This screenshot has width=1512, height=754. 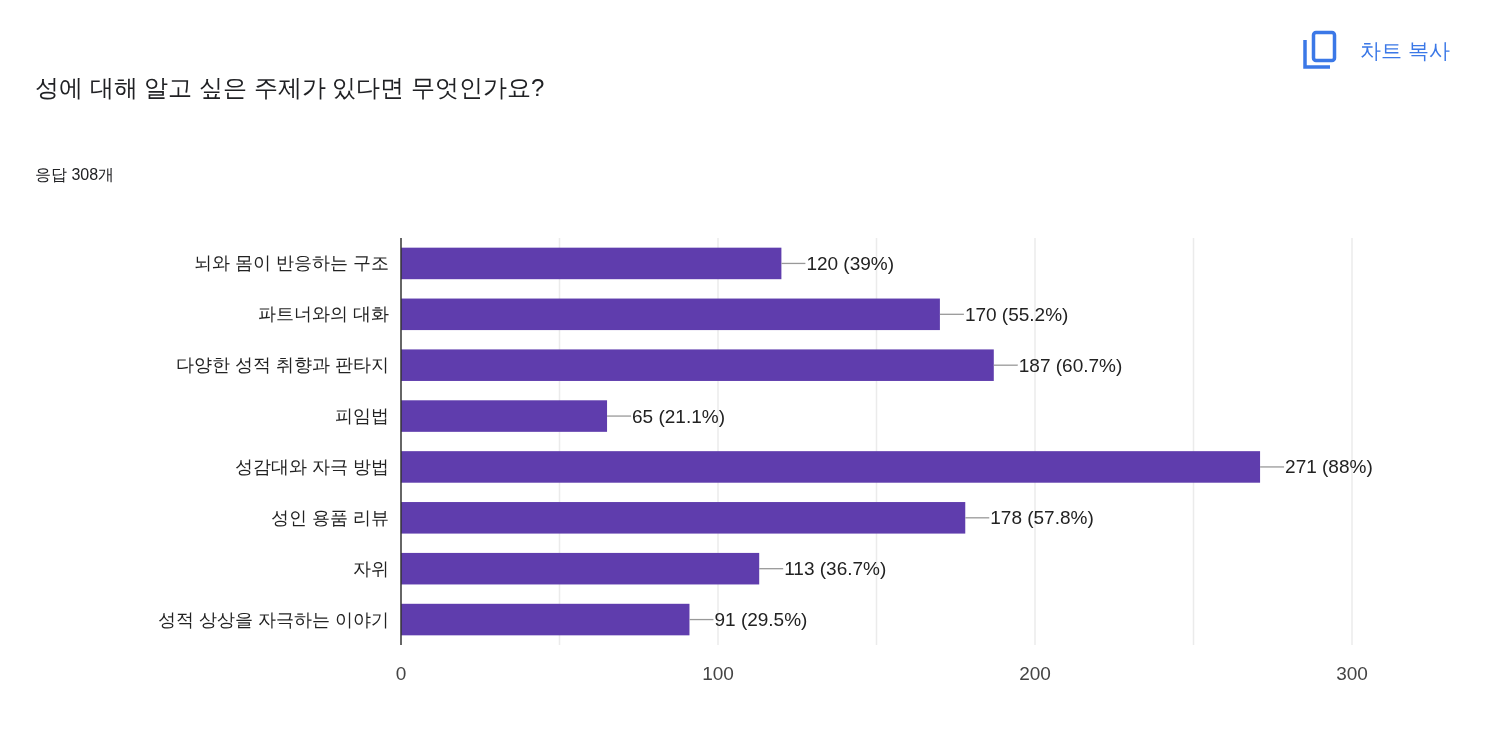 What do you see at coordinates (362, 416) in the screenshot?
I see `category: 피임법` at bounding box center [362, 416].